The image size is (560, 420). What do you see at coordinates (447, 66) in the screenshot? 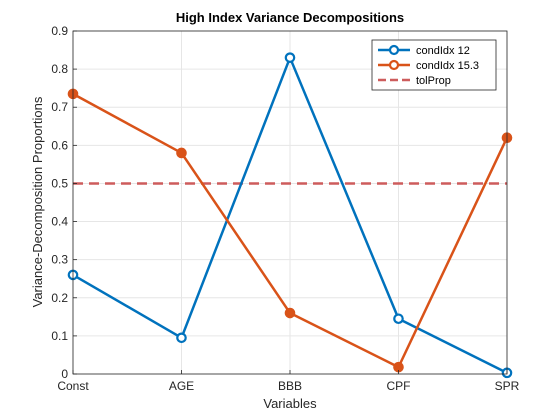
I see `legend-label: condIdx 15.3` at bounding box center [447, 66].